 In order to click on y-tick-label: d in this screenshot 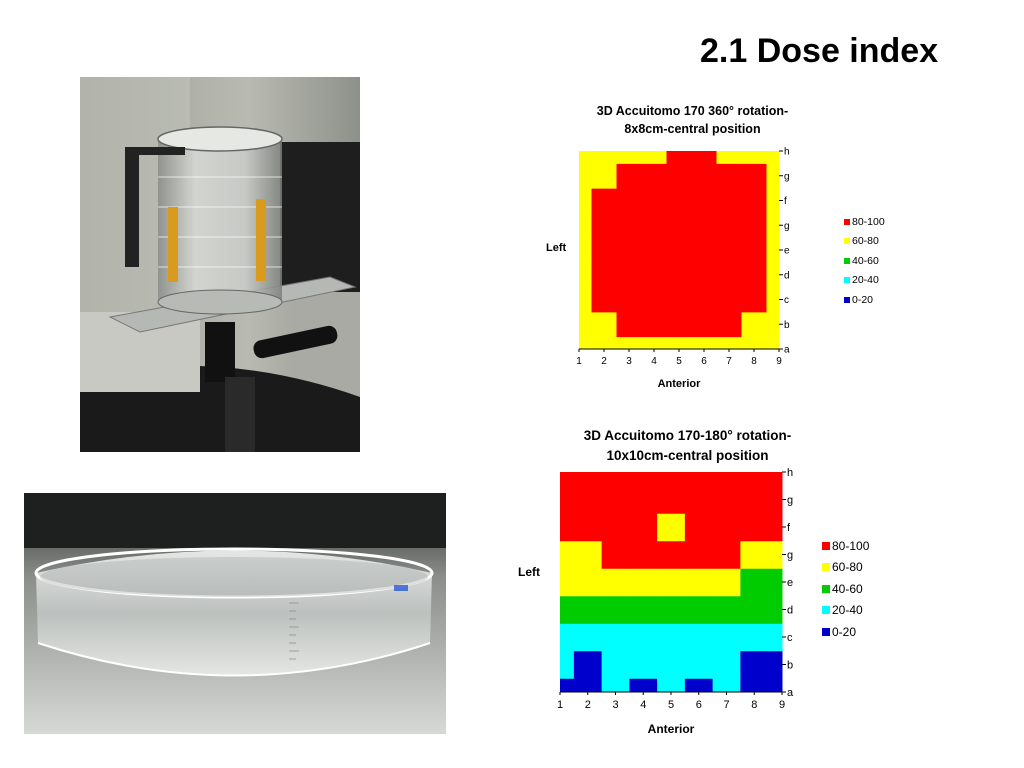, I will do `click(787, 275)`.